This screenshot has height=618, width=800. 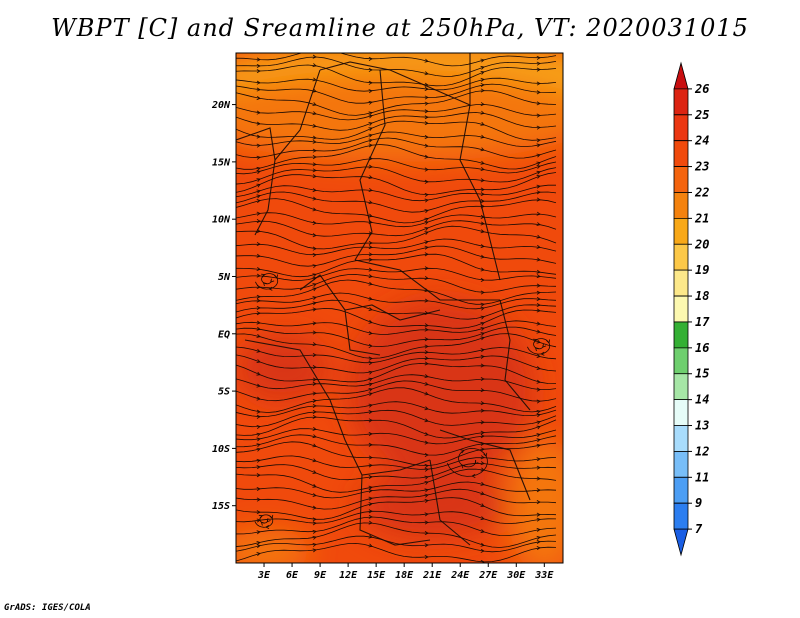 I want to click on longitude-axis: 3E 6E 9E 12E 15E 18E 21E 24E 27E 30E 33E, so click(x=405, y=572).